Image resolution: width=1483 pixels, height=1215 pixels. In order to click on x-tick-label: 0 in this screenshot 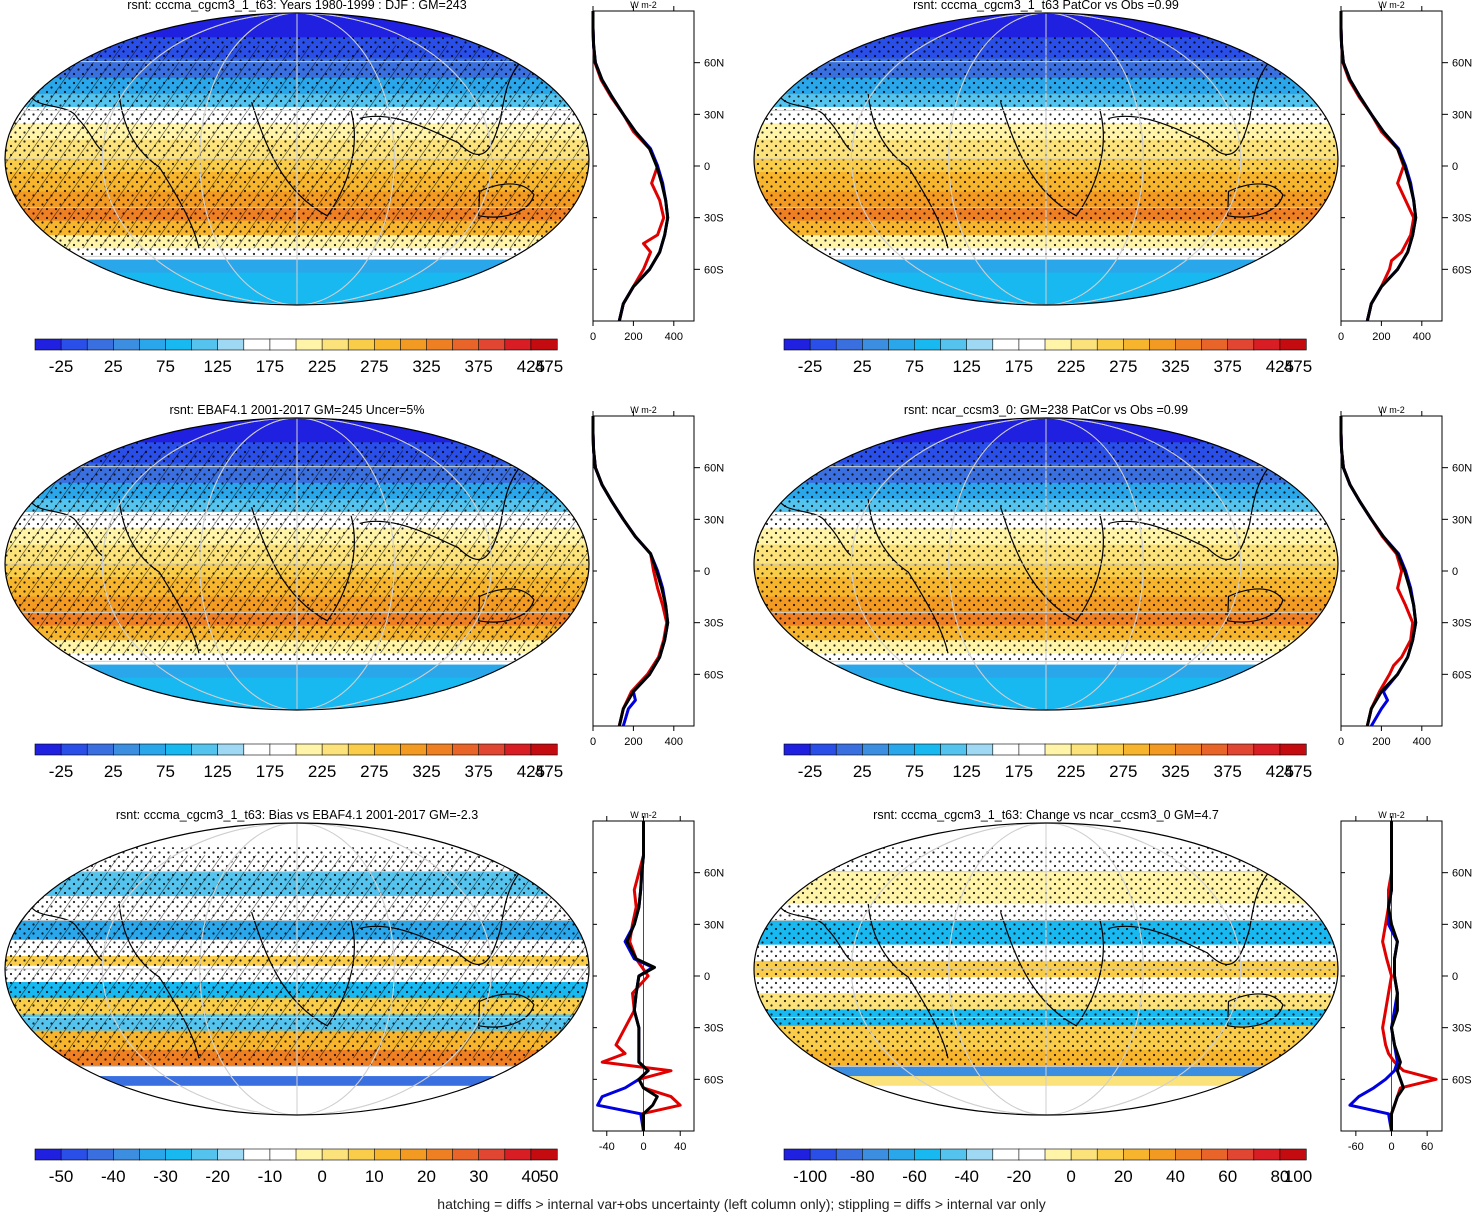, I will do `click(1391, 1147)`.